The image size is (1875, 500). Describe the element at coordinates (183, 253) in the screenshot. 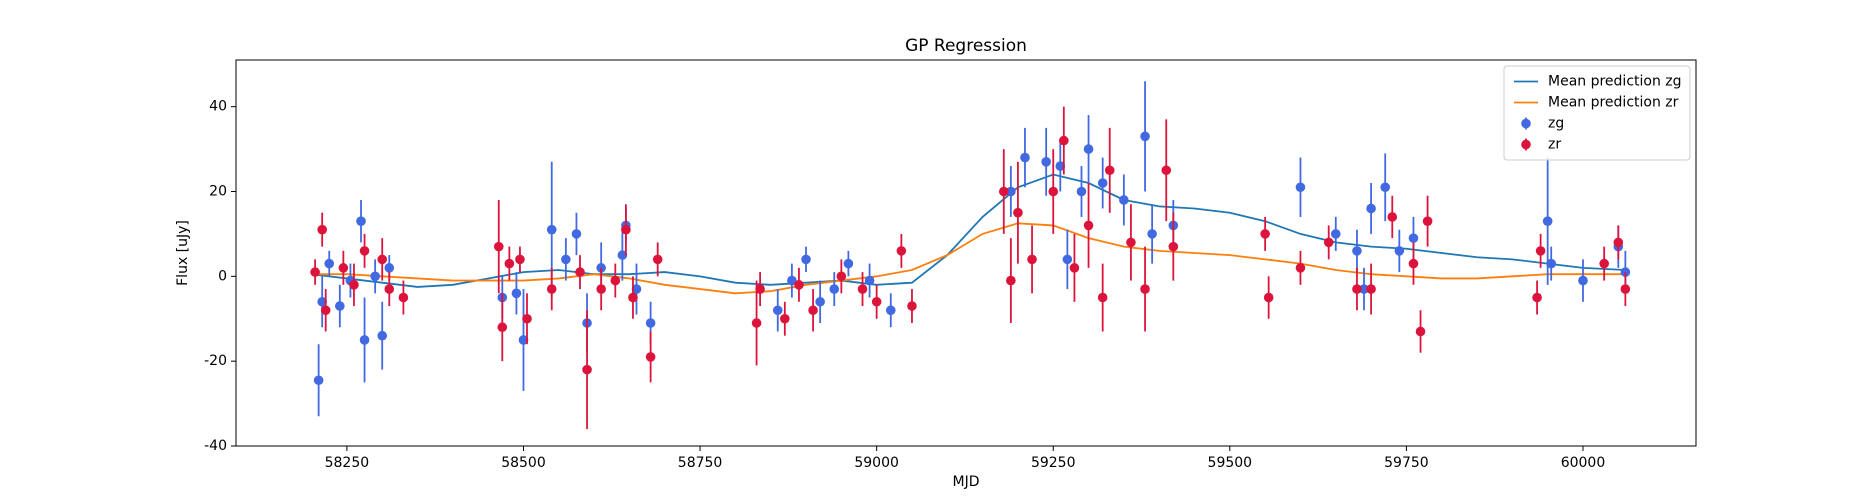

I see `y-axis-label: Flux [uJy]` at that location.